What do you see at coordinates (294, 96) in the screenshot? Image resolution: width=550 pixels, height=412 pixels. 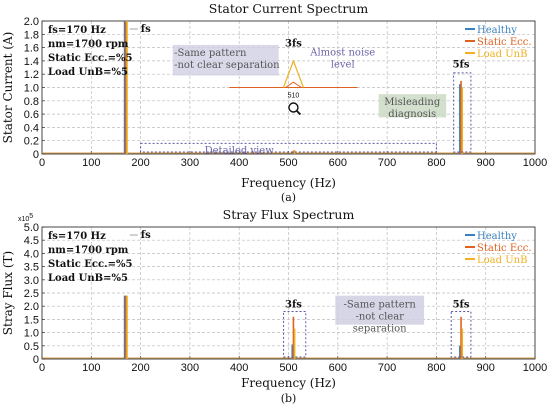 I see `inset-tick-510: 510` at bounding box center [294, 96].